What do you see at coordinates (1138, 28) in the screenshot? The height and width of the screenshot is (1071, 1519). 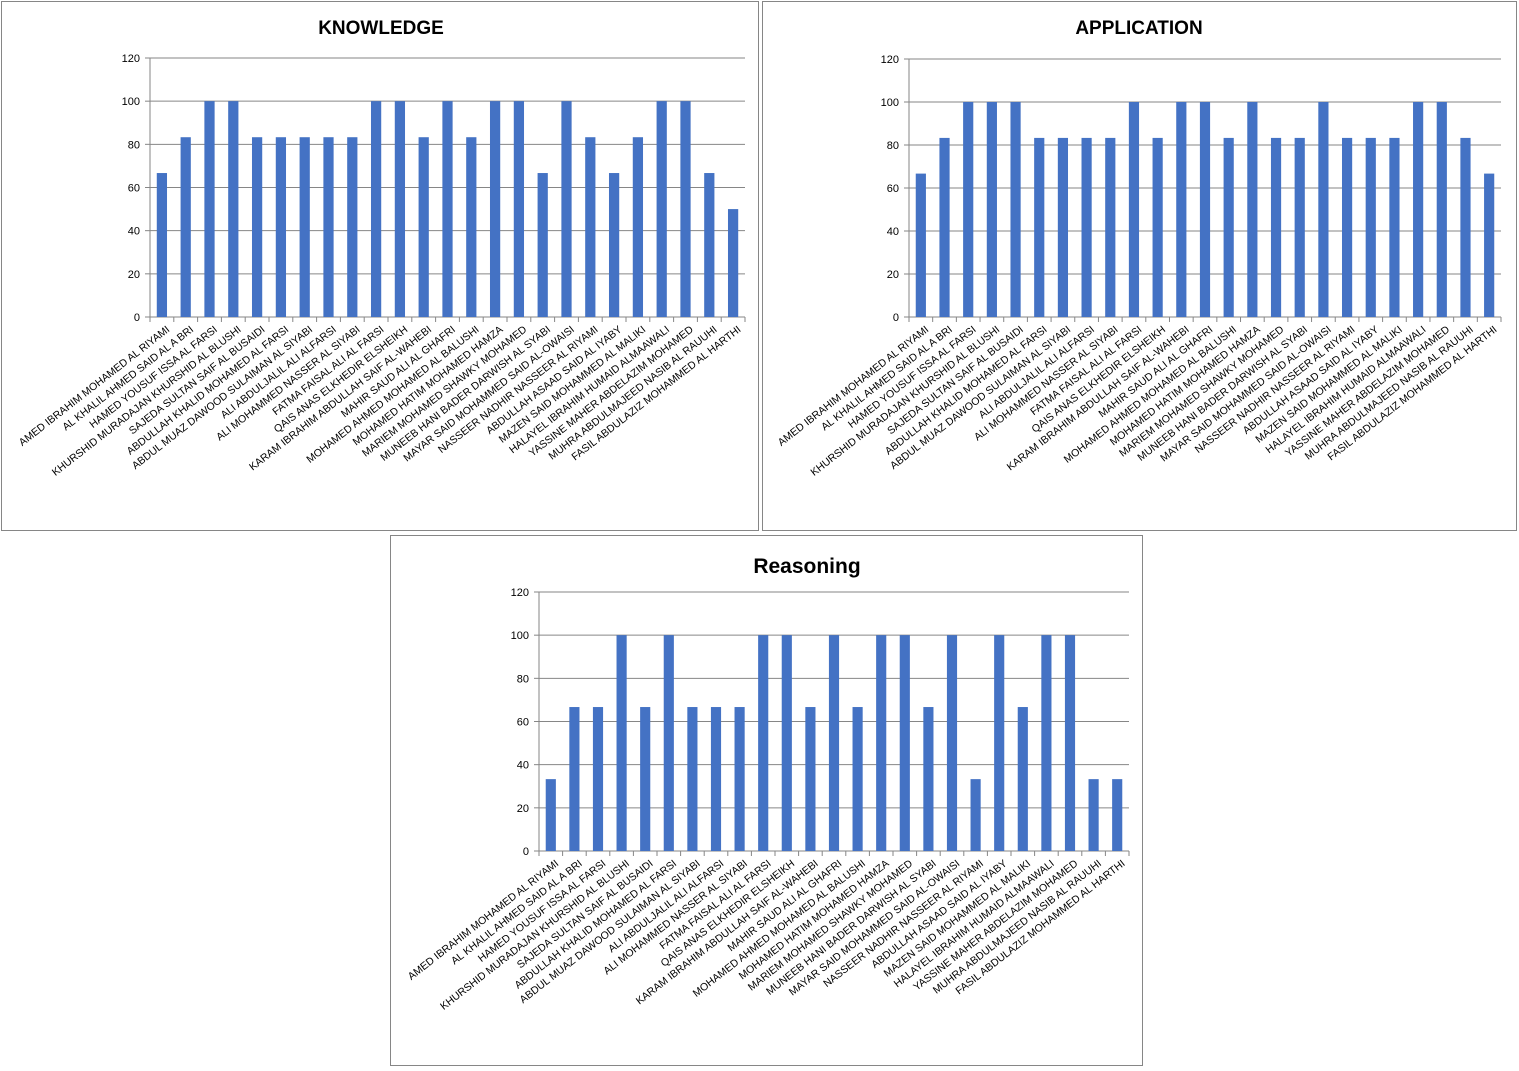 I see `chart-title: APPLICATION` at bounding box center [1138, 28].